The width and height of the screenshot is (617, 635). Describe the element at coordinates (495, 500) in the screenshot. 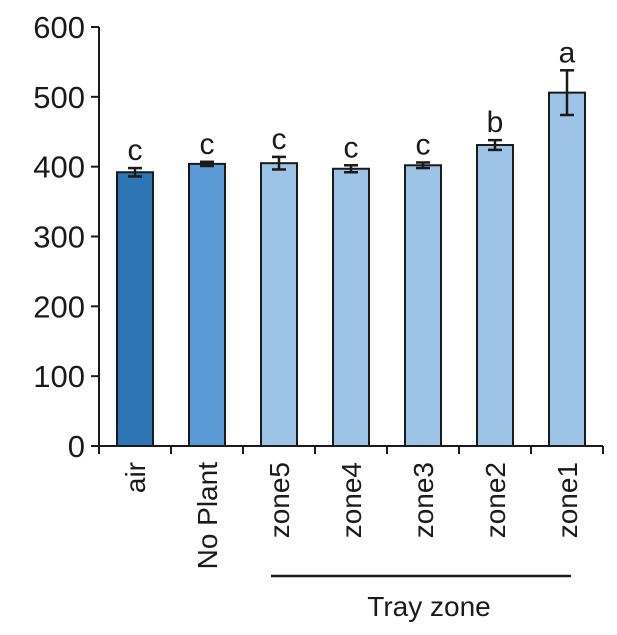

I see `x-tick-label: zone2` at that location.